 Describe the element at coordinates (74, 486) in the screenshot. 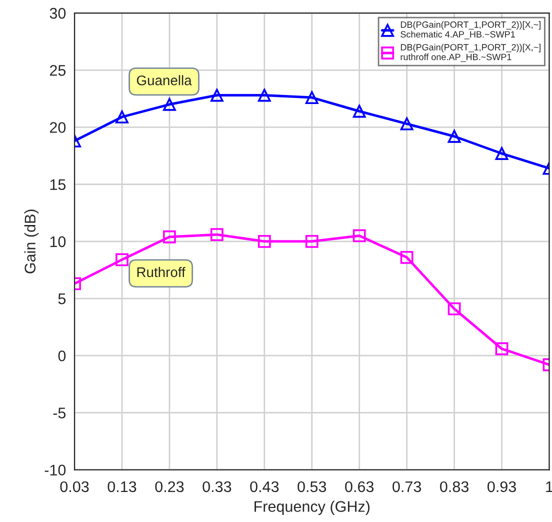

I see `x-tick-label: 0.03` at that location.